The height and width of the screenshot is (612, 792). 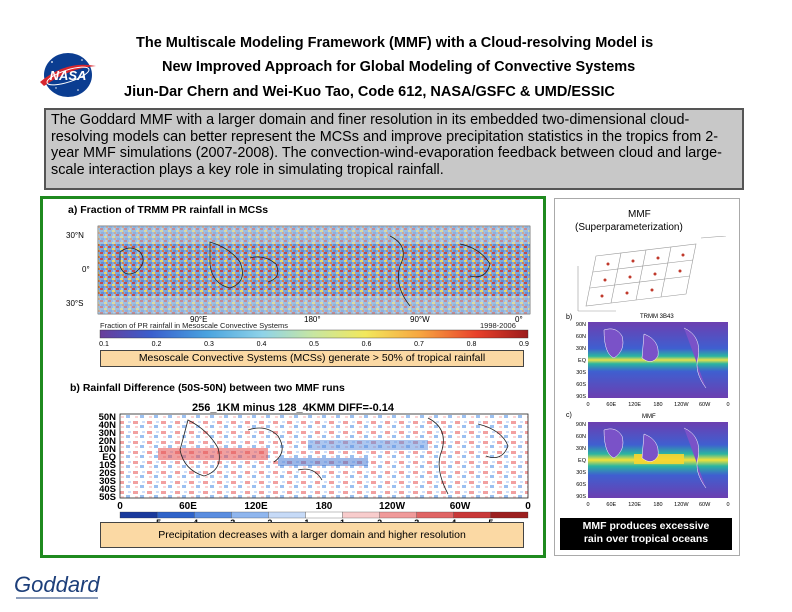 I want to click on panel-b-lon-label: 180, so click(x=324, y=506).